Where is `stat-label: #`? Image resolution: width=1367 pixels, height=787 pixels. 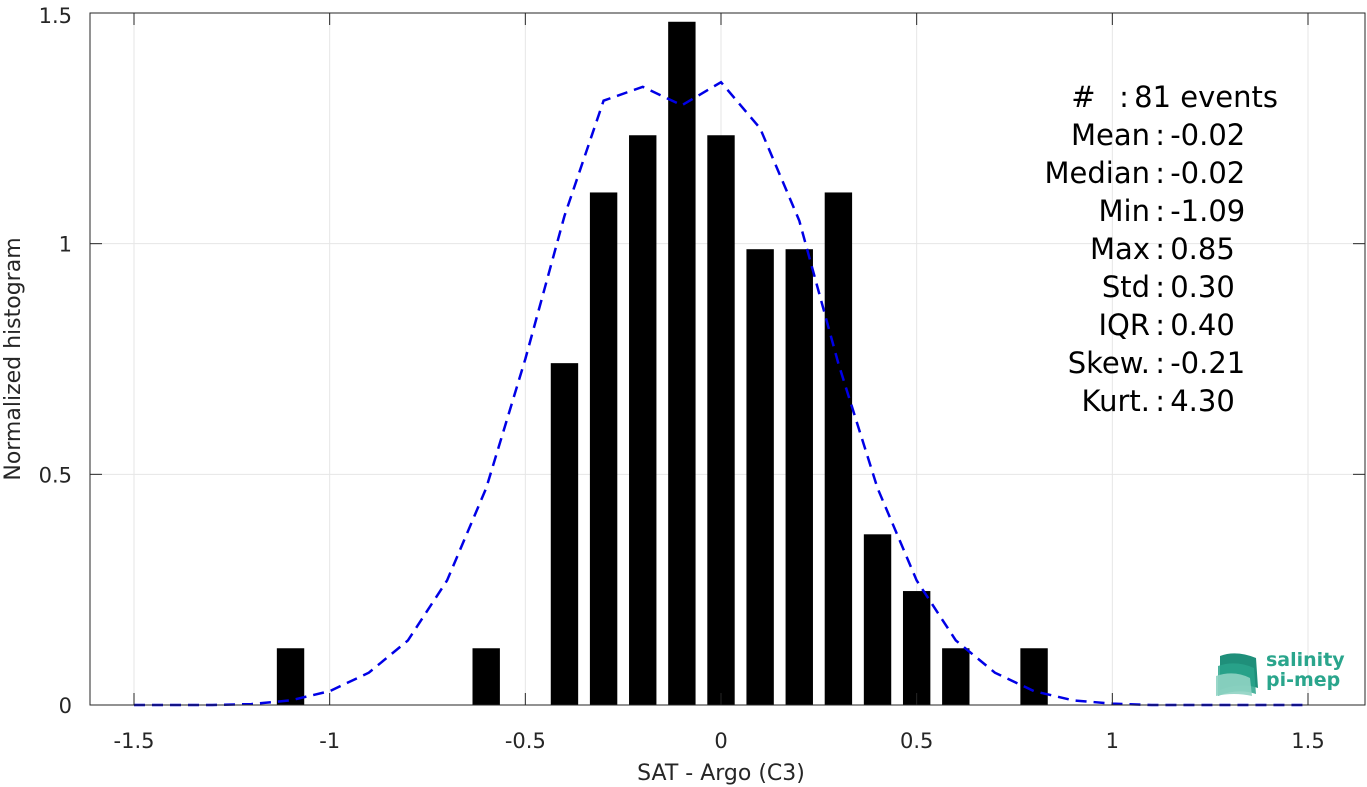
stat-label: # is located at coordinates (1092, 97).